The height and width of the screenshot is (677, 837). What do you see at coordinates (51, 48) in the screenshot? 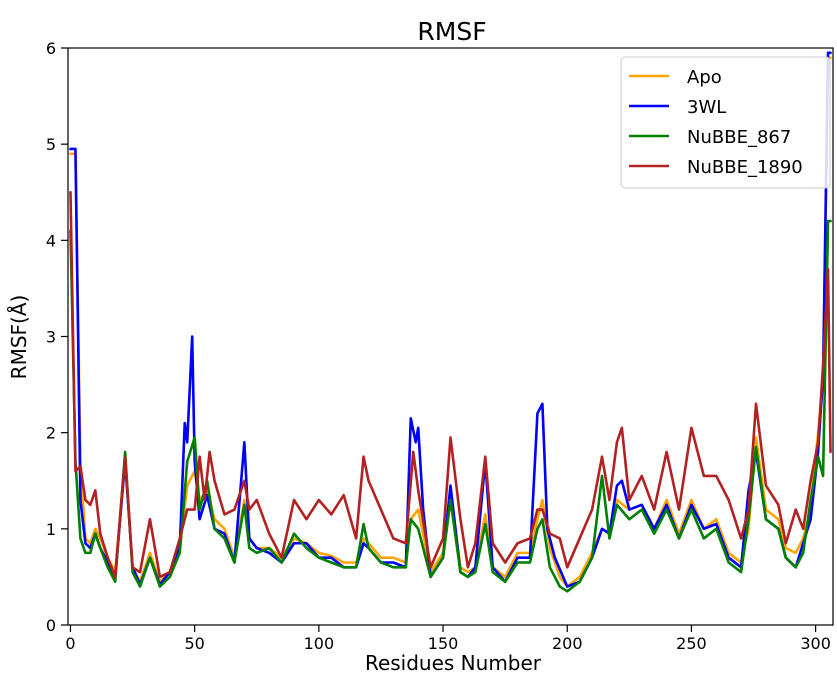
I see `y-tick-label: 6` at bounding box center [51, 48].